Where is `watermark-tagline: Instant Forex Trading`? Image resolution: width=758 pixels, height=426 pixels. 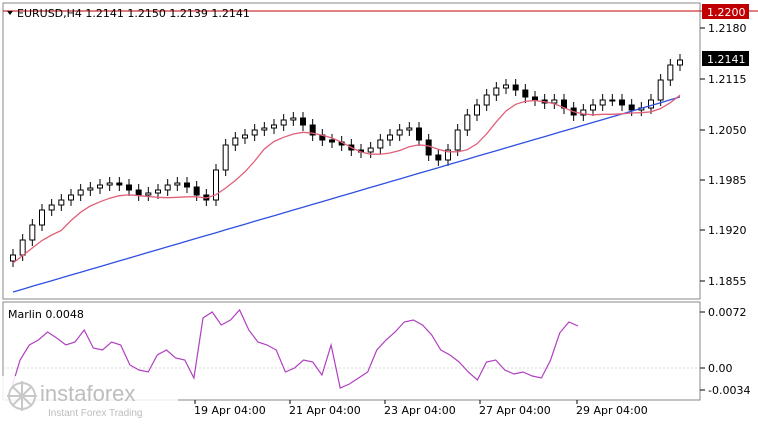 watermark-tagline: Instant Forex Trading is located at coordinates (95, 413).